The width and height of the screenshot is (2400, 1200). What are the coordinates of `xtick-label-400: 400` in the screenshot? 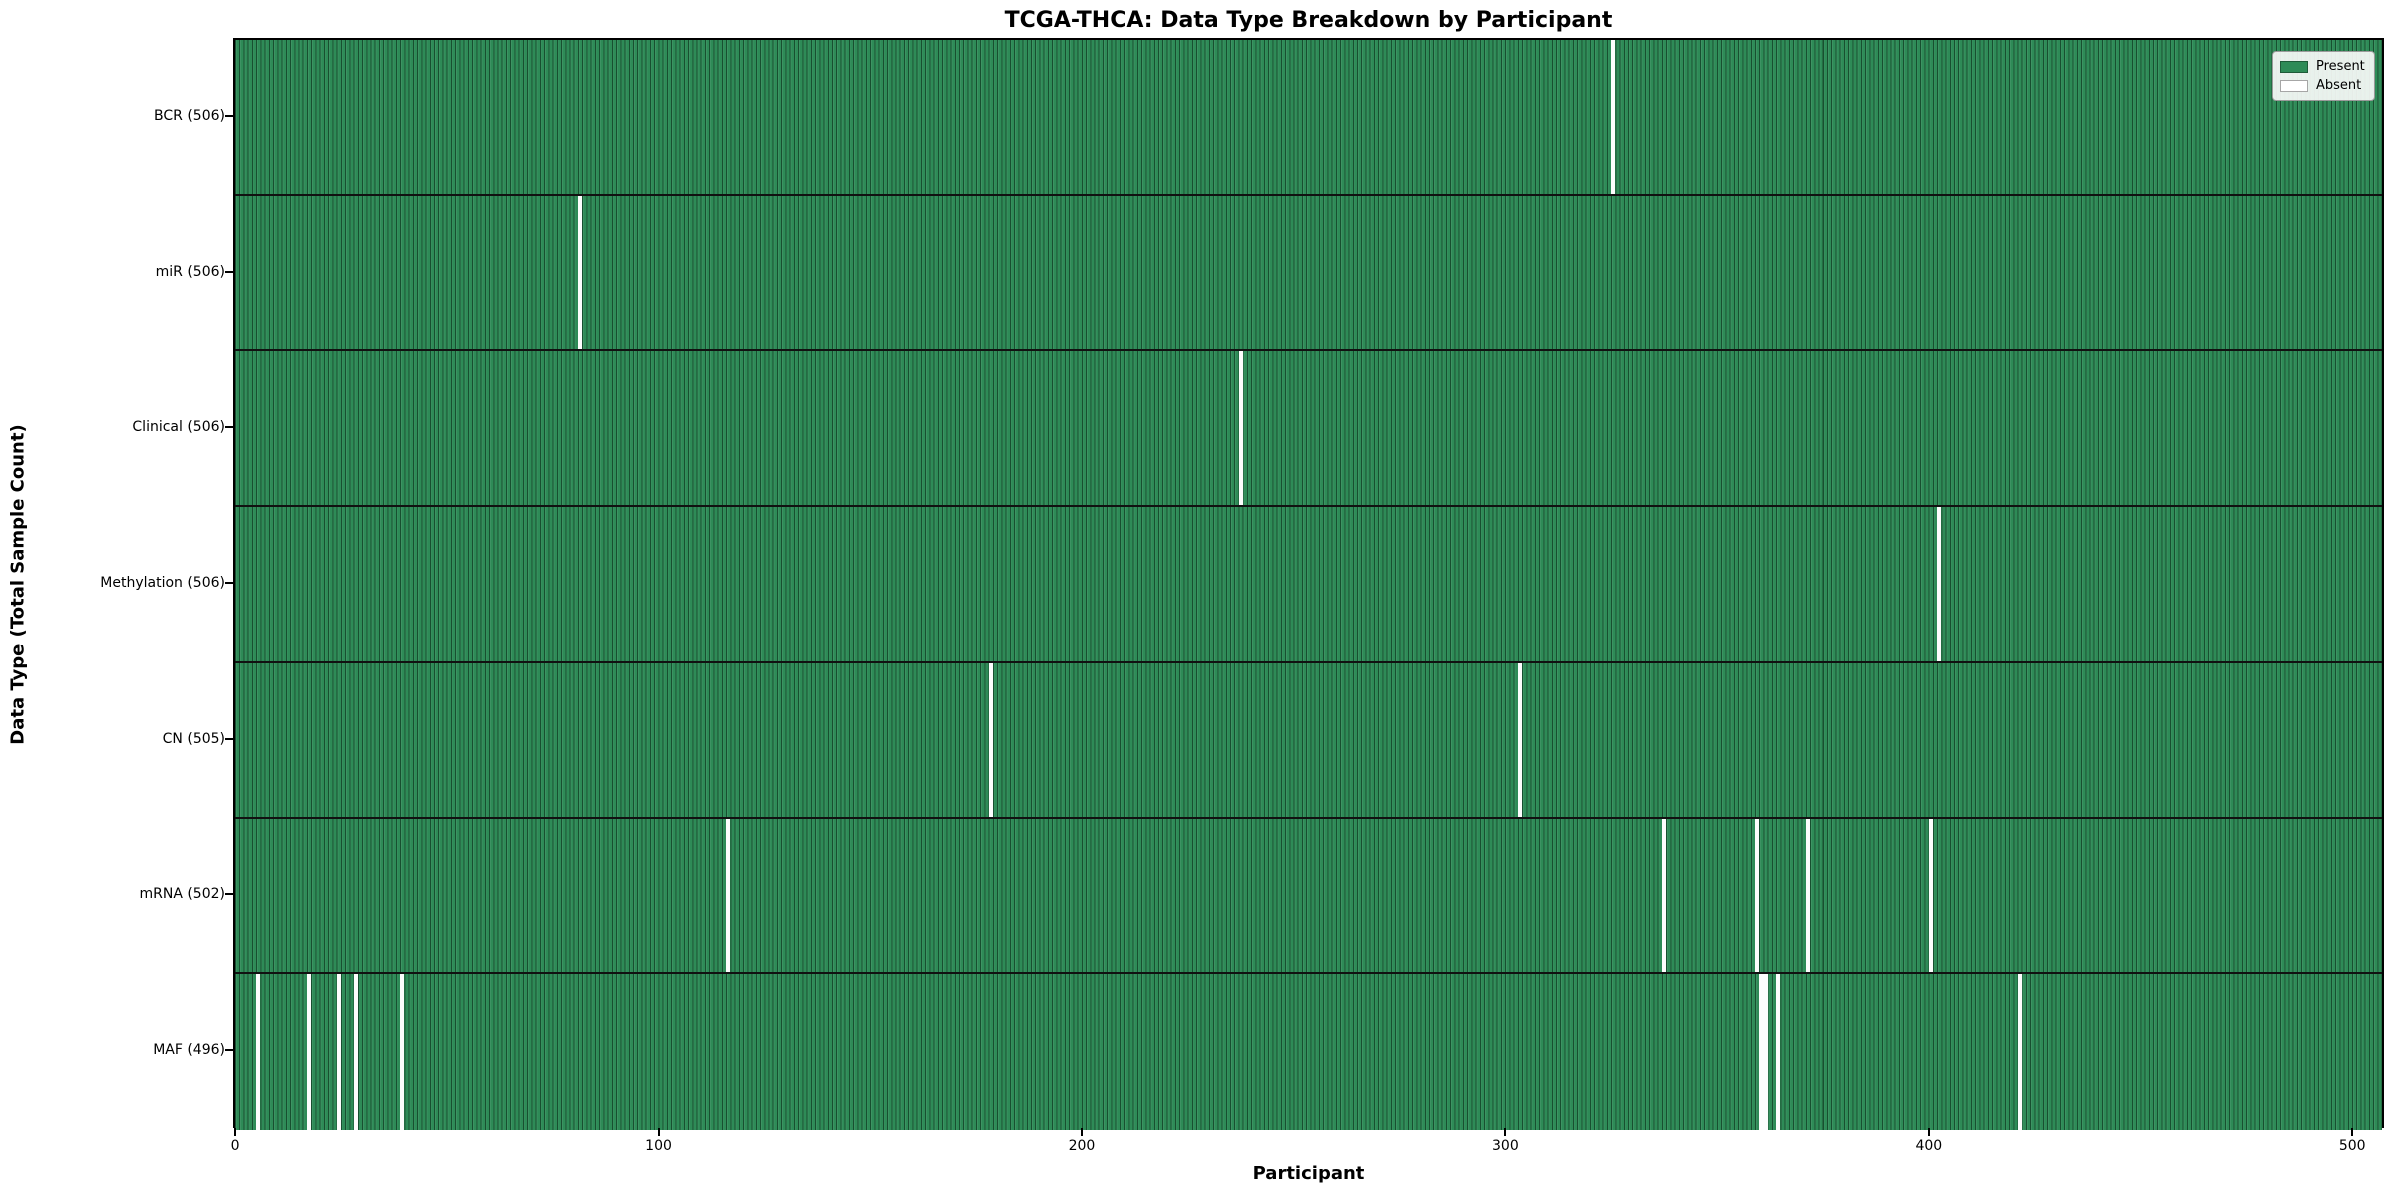 It's located at (1929, 1146).